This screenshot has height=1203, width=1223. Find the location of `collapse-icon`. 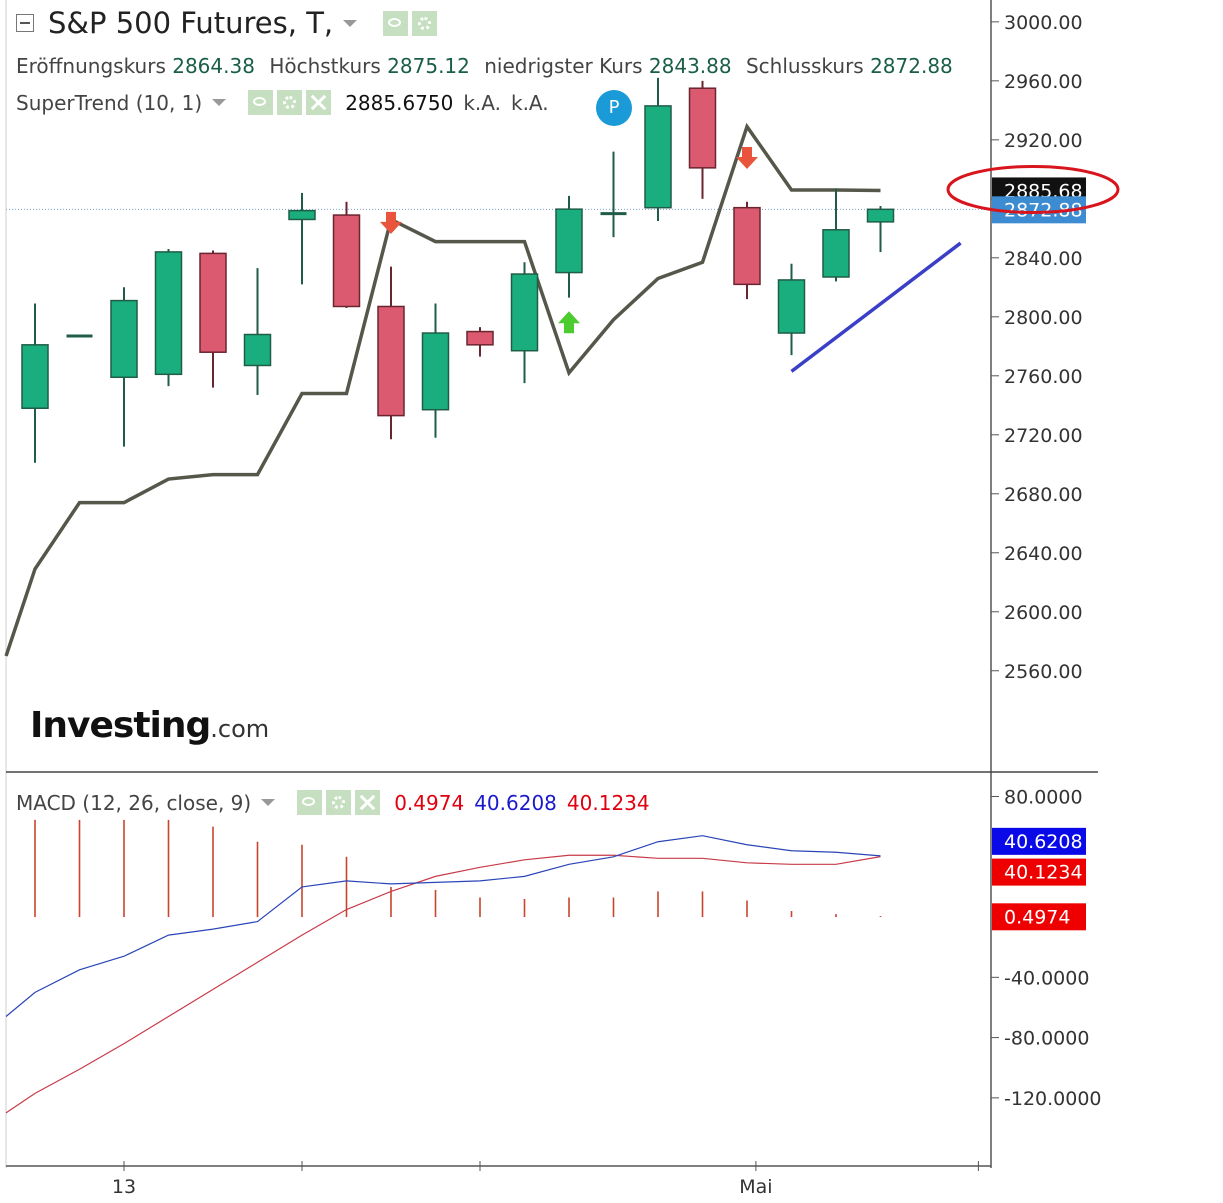

collapse-icon is located at coordinates (25, 23).